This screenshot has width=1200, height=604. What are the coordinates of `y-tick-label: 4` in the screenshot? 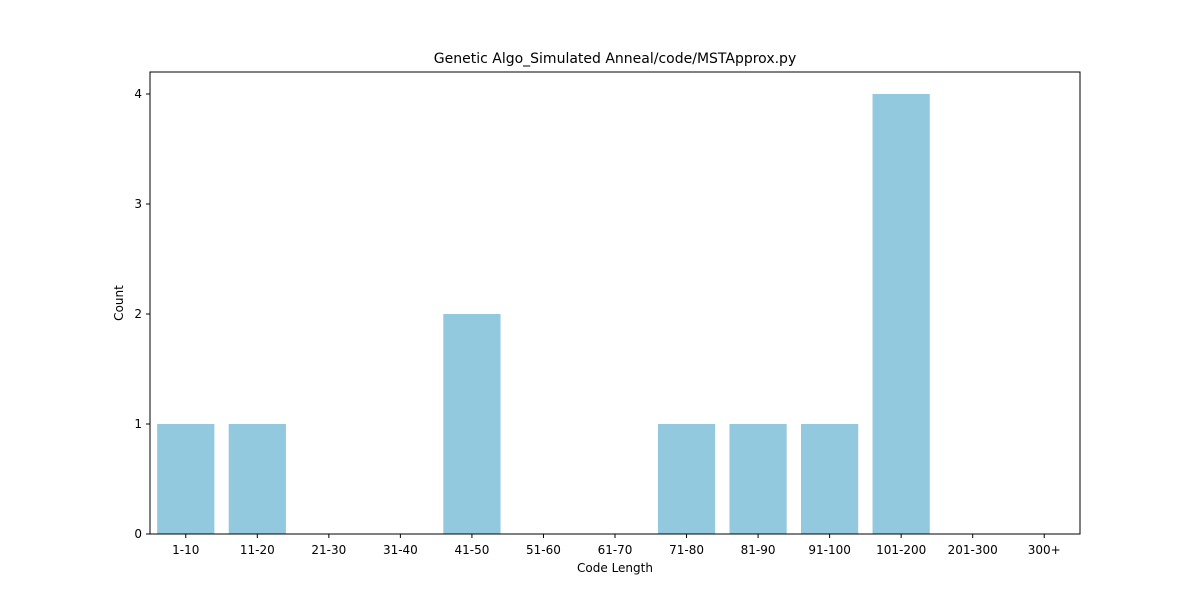 It's located at (138, 94).